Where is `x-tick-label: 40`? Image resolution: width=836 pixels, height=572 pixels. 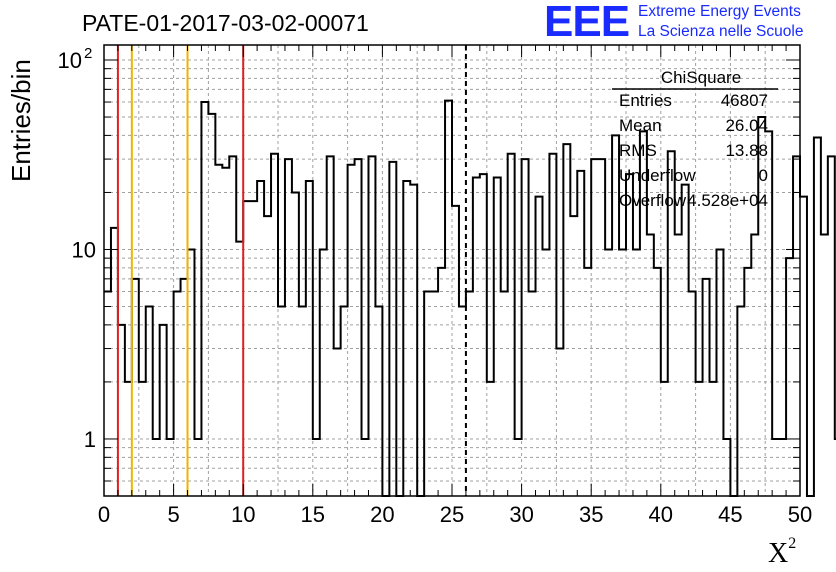 x-tick-label: 40 is located at coordinates (661, 514).